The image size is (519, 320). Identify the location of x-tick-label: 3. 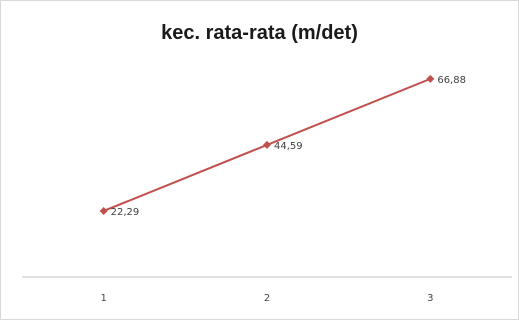
(430, 298).